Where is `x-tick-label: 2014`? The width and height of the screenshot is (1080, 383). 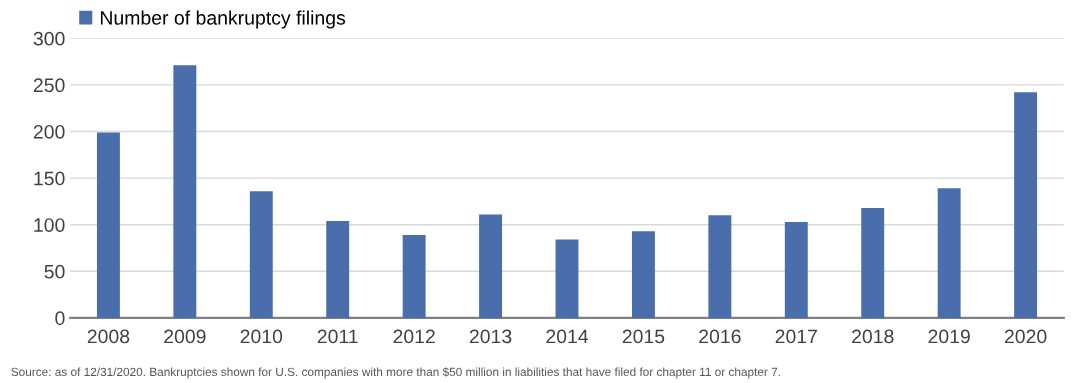 x-tick-label: 2014 is located at coordinates (567, 336).